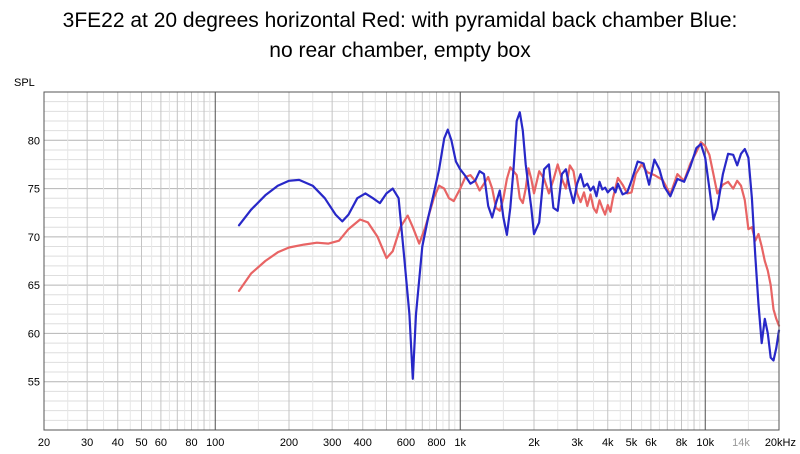 Image resolution: width=800 pixels, height=454 pixels. What do you see at coordinates (34, 190) in the screenshot?
I see `y-tick-label: 75` at bounding box center [34, 190].